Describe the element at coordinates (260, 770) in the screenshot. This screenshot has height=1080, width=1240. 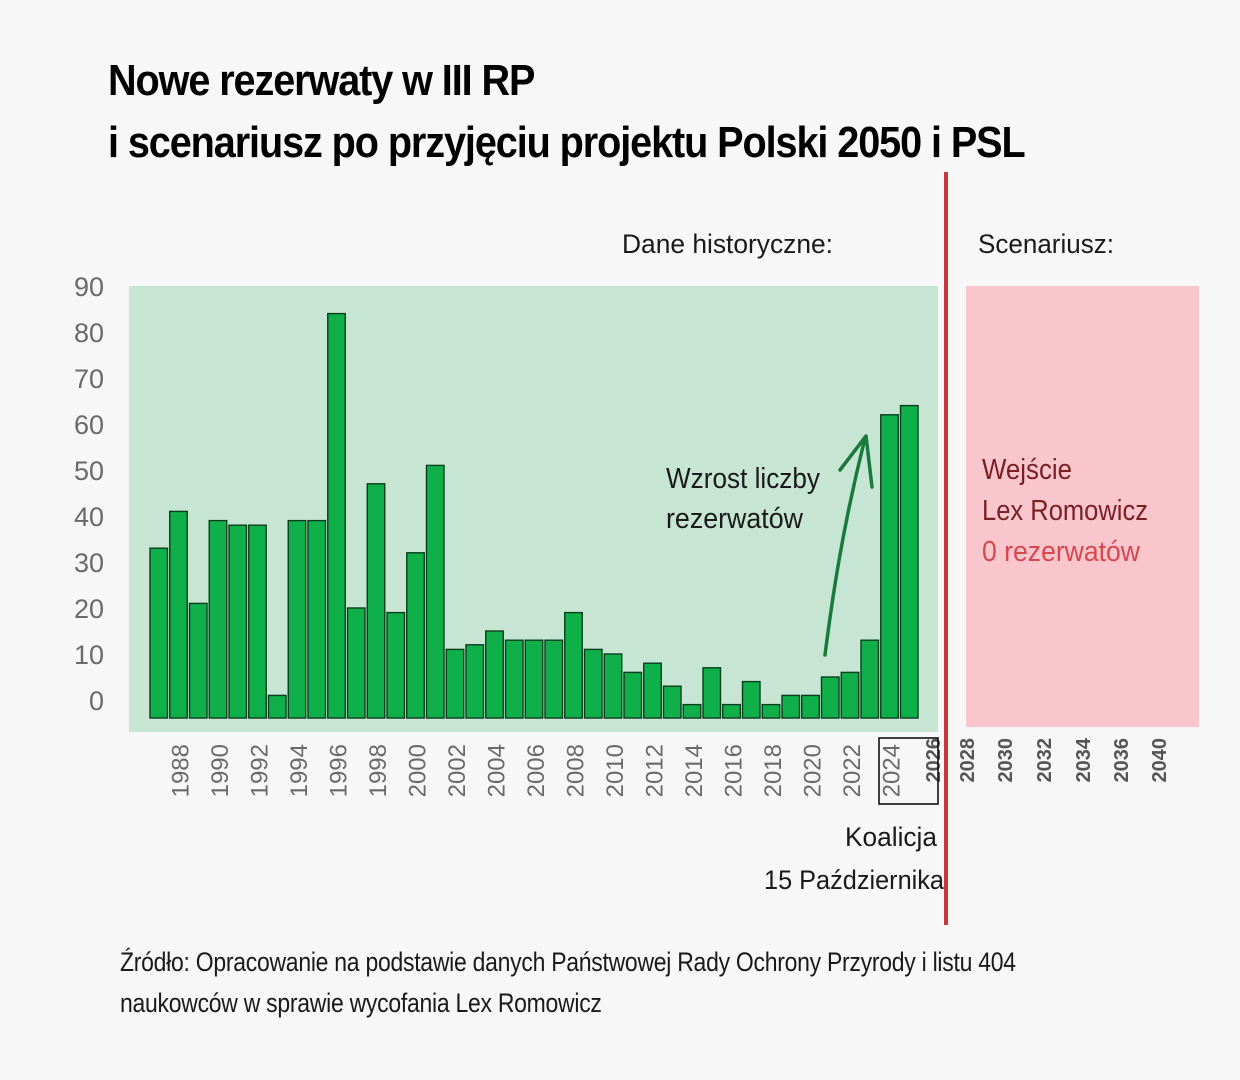
I see `x-tick-label: 1992` at that location.